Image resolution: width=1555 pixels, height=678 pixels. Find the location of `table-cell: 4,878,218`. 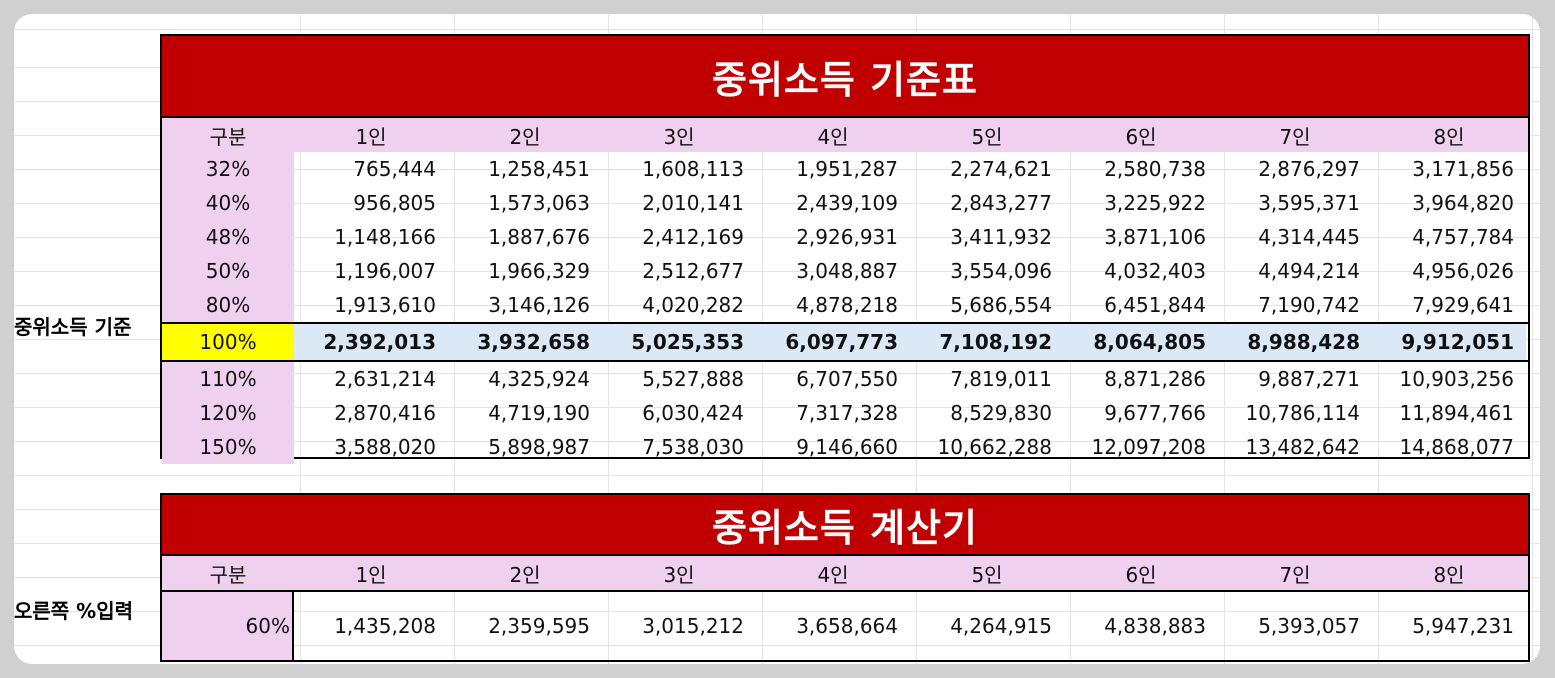

table-cell: 4,878,218 is located at coordinates (847, 305).